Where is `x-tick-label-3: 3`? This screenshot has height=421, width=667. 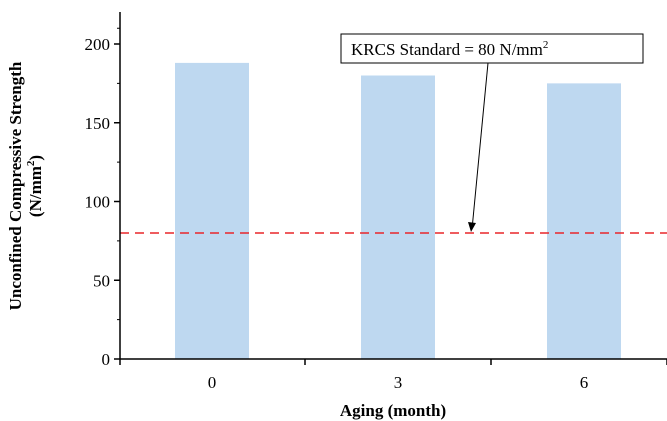 x-tick-label-3: 3 is located at coordinates (398, 382).